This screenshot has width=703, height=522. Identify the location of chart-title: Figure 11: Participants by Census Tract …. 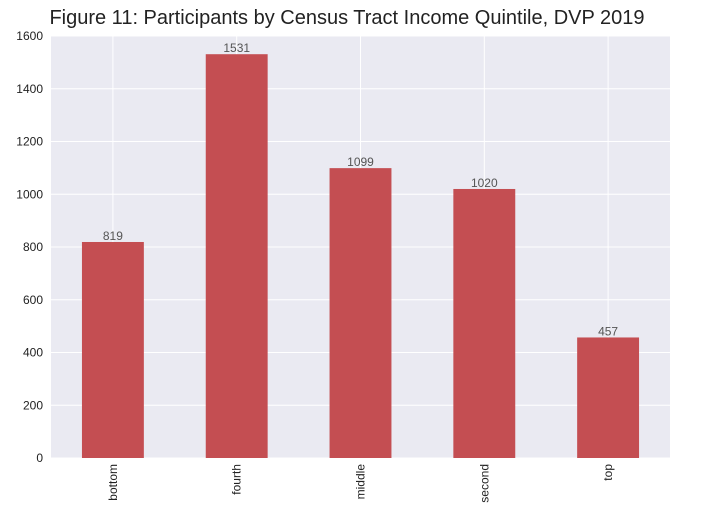
(346, 18).